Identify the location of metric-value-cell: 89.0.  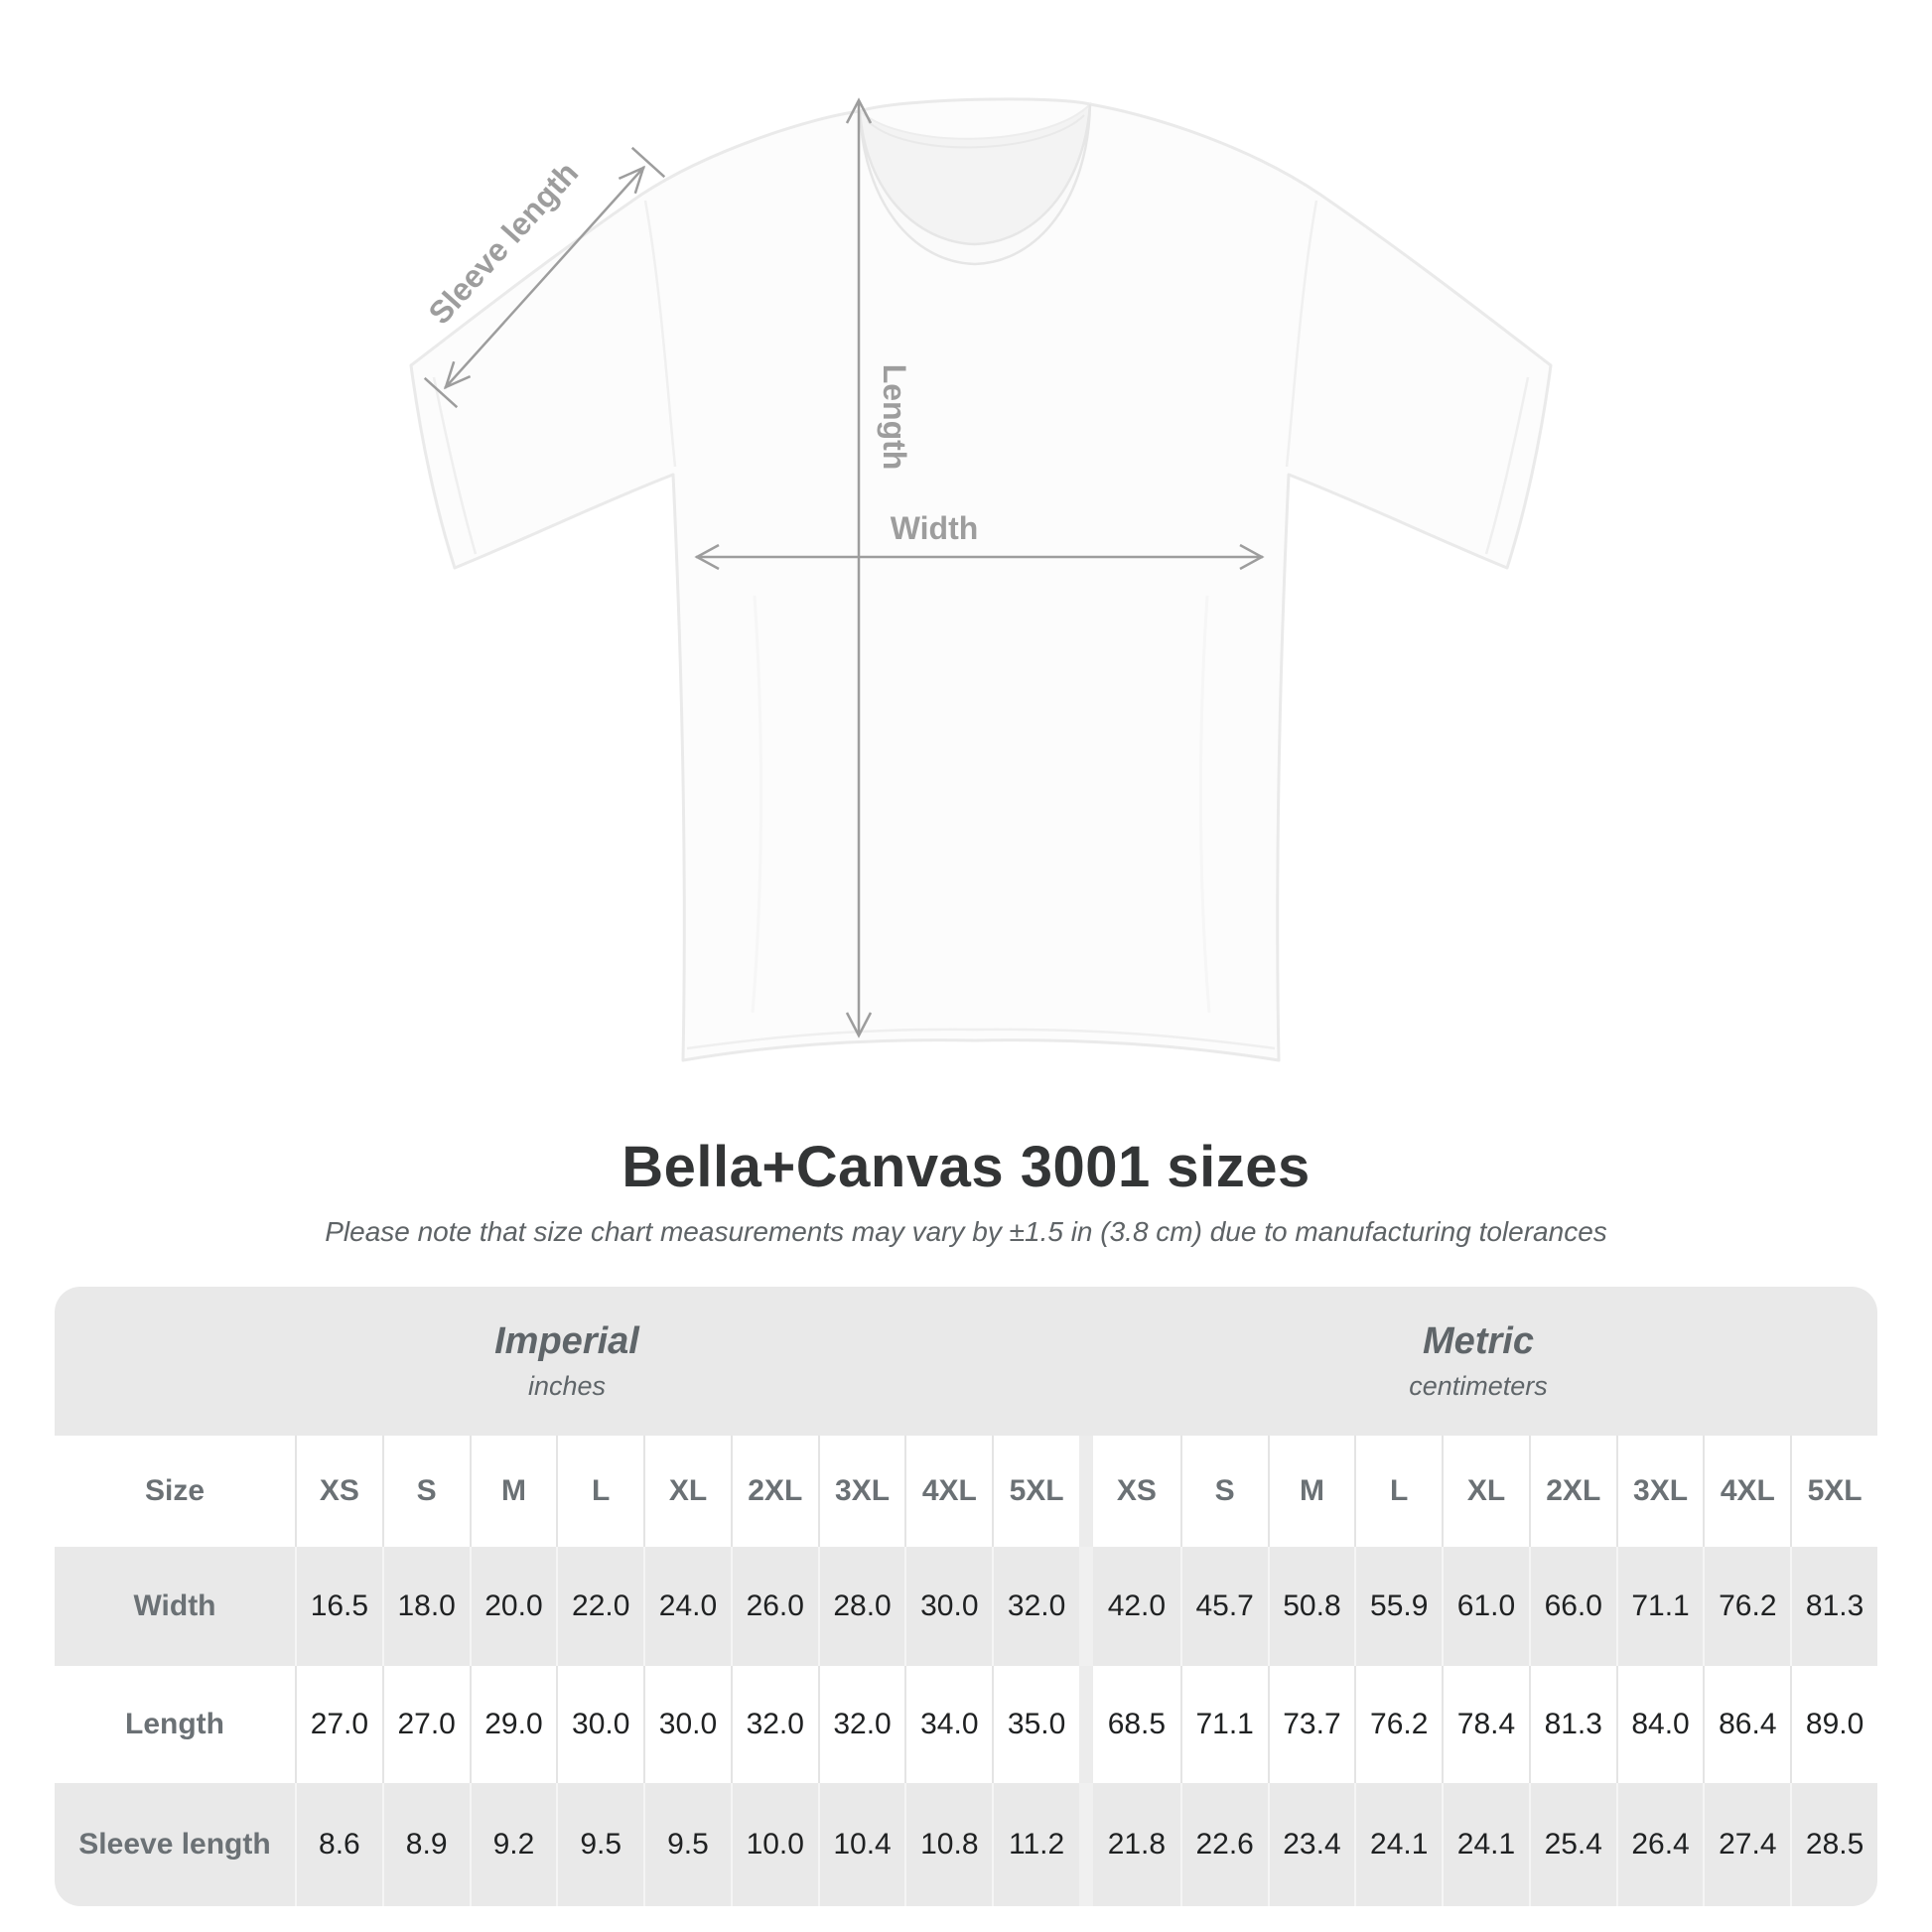
(1833, 1725).